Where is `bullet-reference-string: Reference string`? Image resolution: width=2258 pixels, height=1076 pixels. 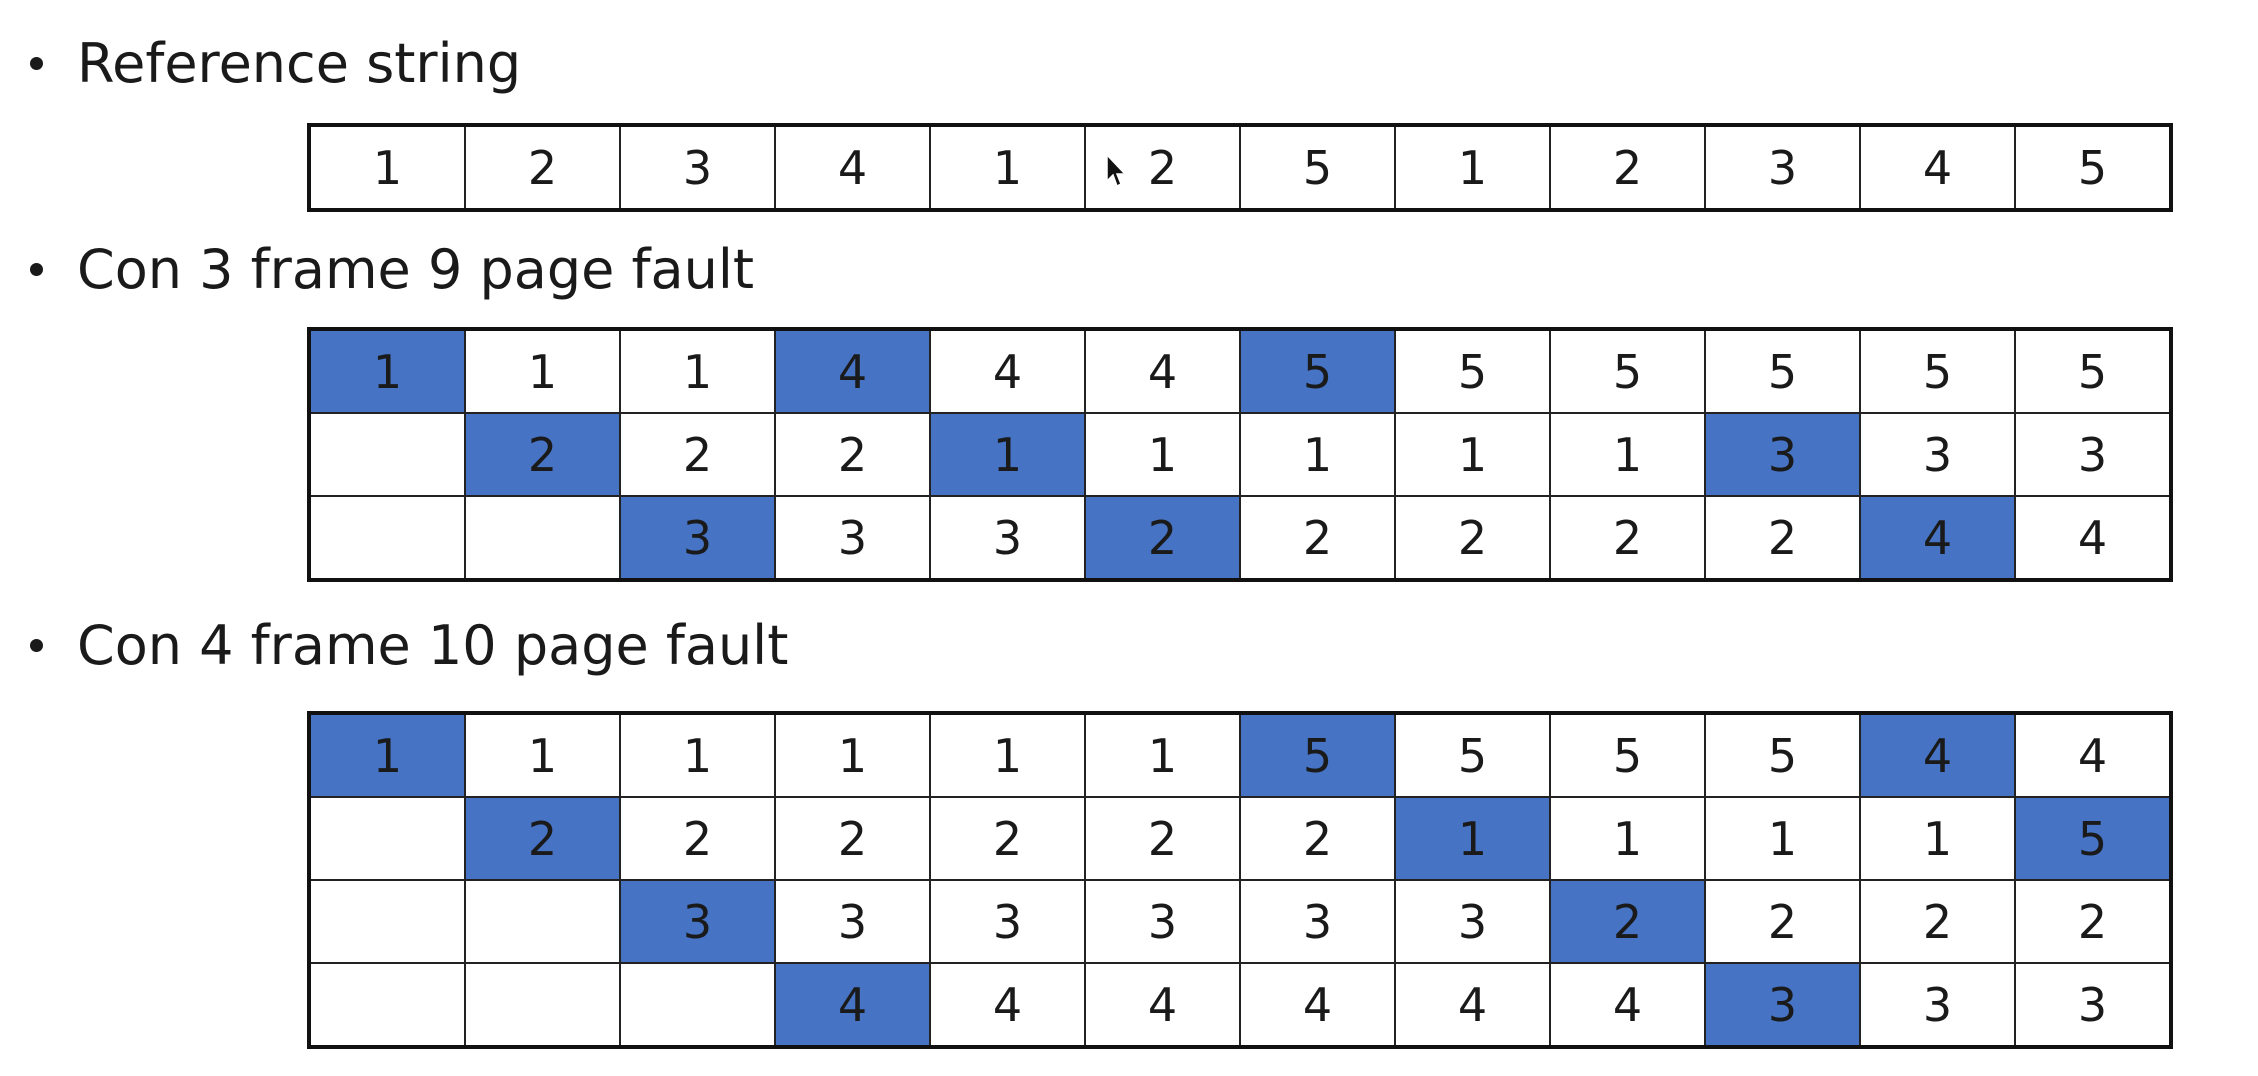
bullet-reference-string: Reference string is located at coordinates (275, 63).